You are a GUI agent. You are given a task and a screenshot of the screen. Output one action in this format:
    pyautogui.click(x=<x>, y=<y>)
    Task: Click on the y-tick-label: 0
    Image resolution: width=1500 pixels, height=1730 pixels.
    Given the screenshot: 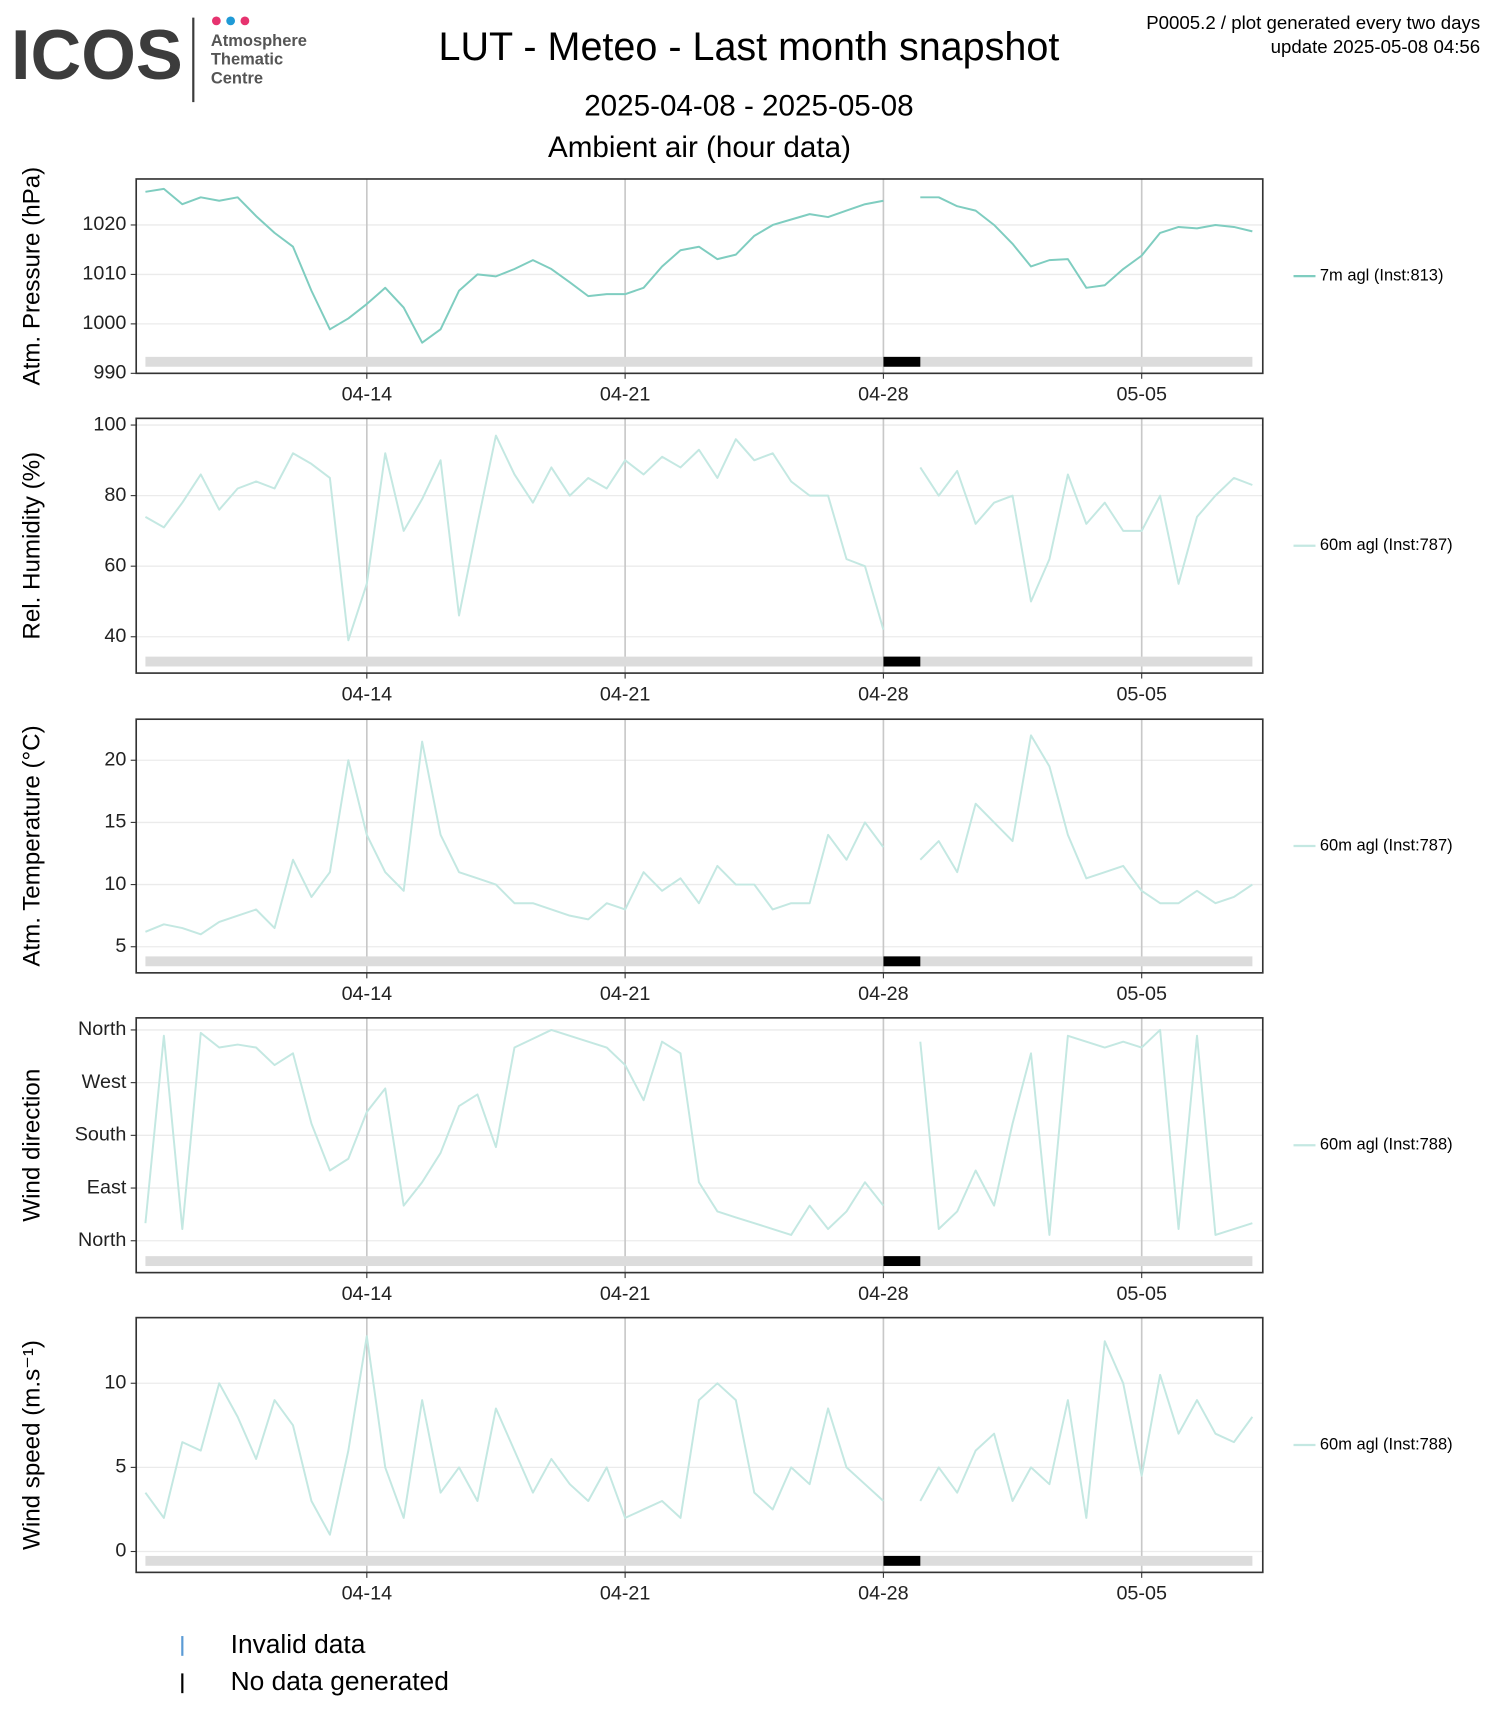 What is the action you would take?
    pyautogui.click(x=120, y=1551)
    